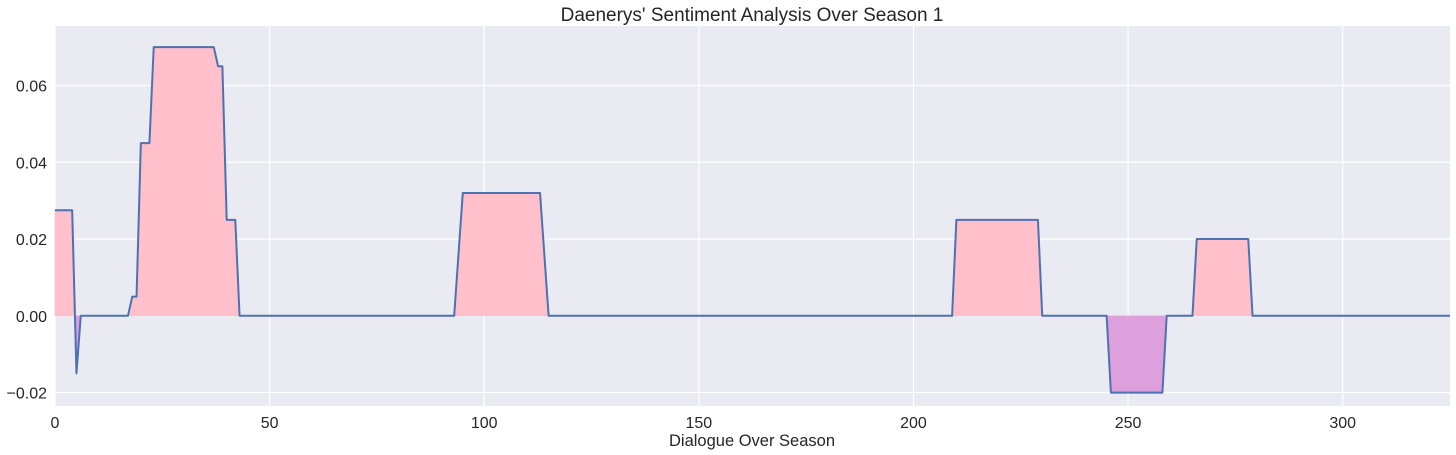 This screenshot has height=455, width=1456. What do you see at coordinates (31, 317) in the screenshot?
I see `y-tick-label: 0.00` at bounding box center [31, 317].